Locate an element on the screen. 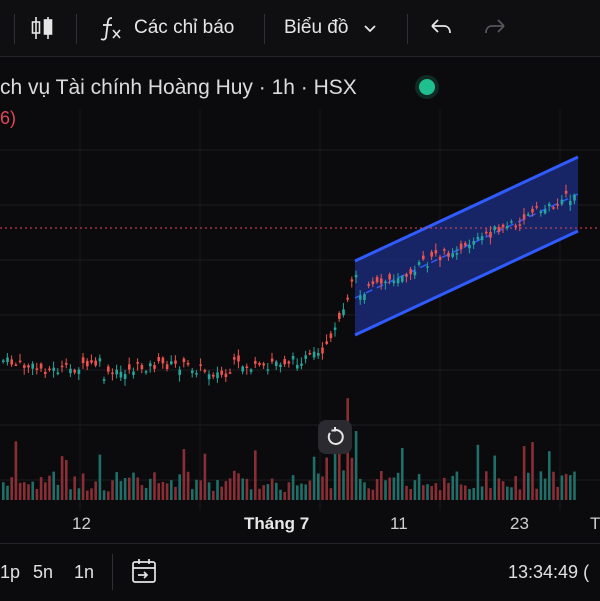 The width and height of the screenshot is (600, 601). redo-icon is located at coordinates (495, 26).